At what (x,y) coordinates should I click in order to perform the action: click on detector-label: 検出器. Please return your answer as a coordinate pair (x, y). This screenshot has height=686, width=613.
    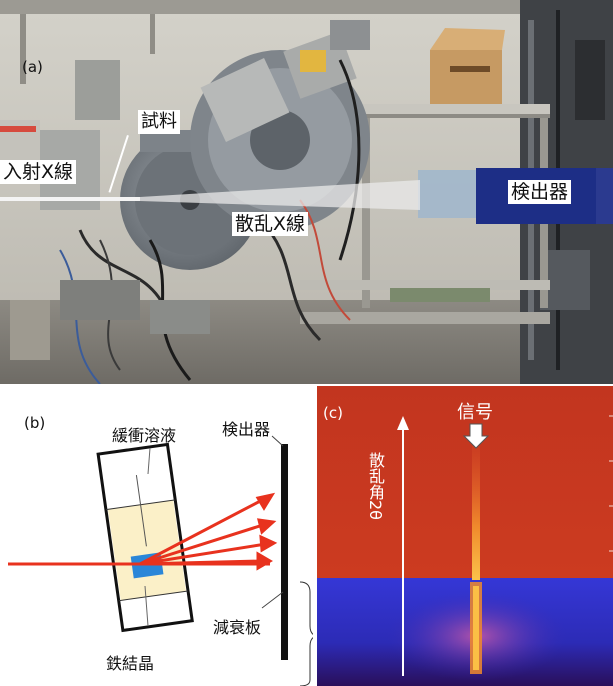
    Looking at the image, I should click on (540, 192).